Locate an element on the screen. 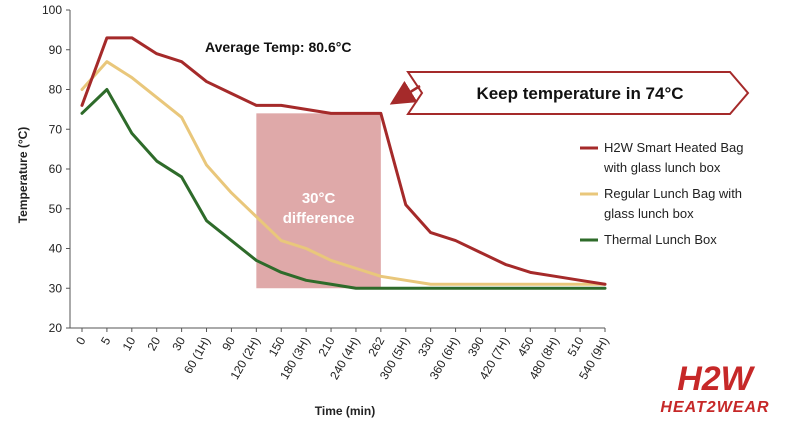 The width and height of the screenshot is (800, 430). x-tick-label: 510 is located at coordinates (576, 346).